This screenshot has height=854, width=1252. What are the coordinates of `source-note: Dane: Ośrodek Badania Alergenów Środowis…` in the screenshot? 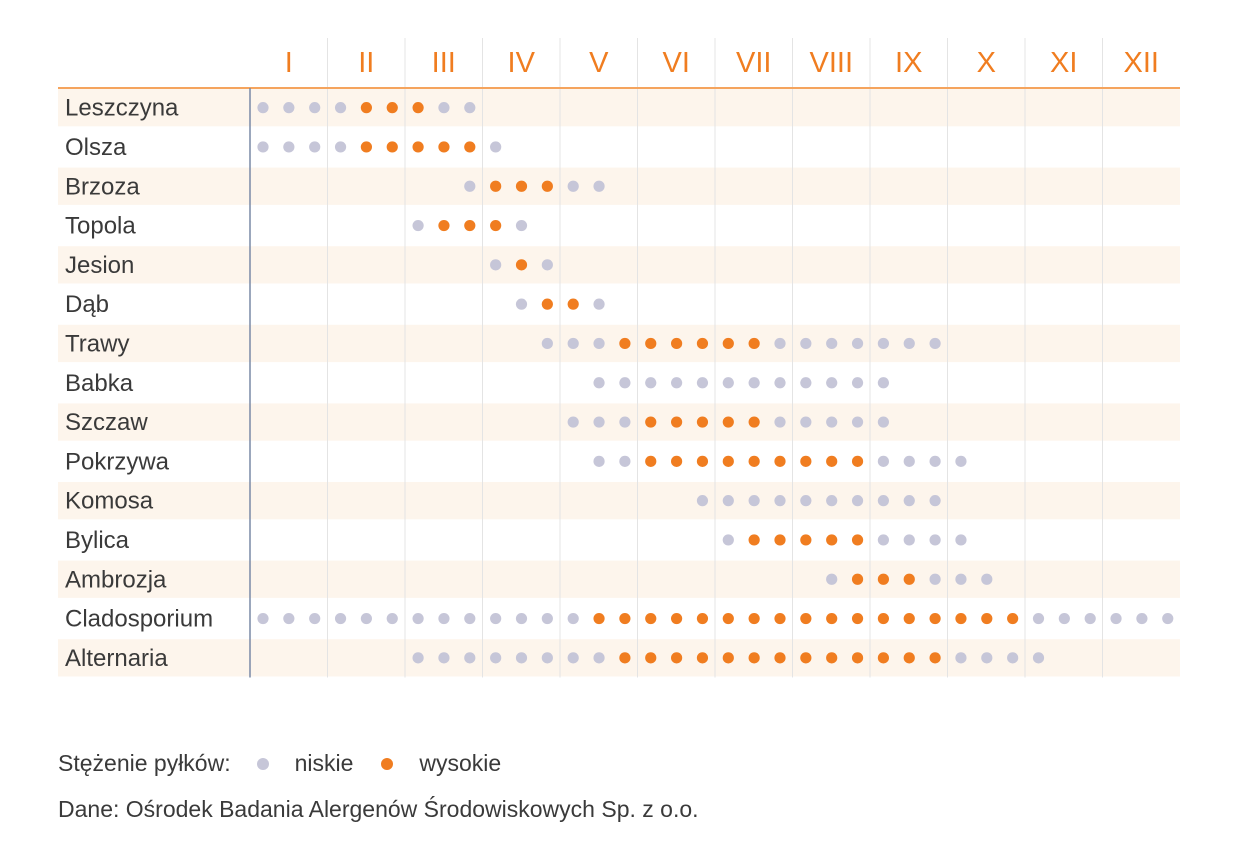 It's located at (378, 809).